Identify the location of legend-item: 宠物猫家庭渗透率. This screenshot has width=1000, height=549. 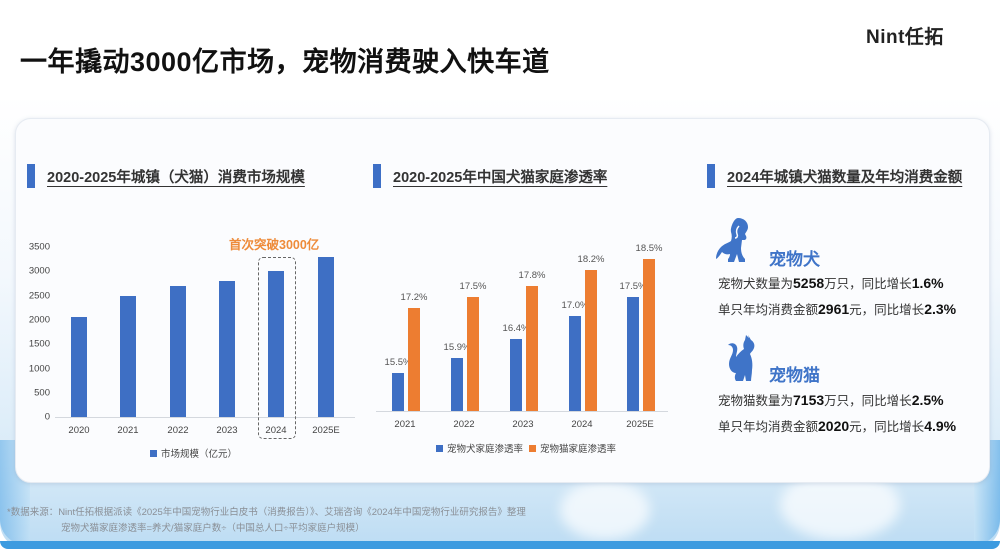
(572, 448).